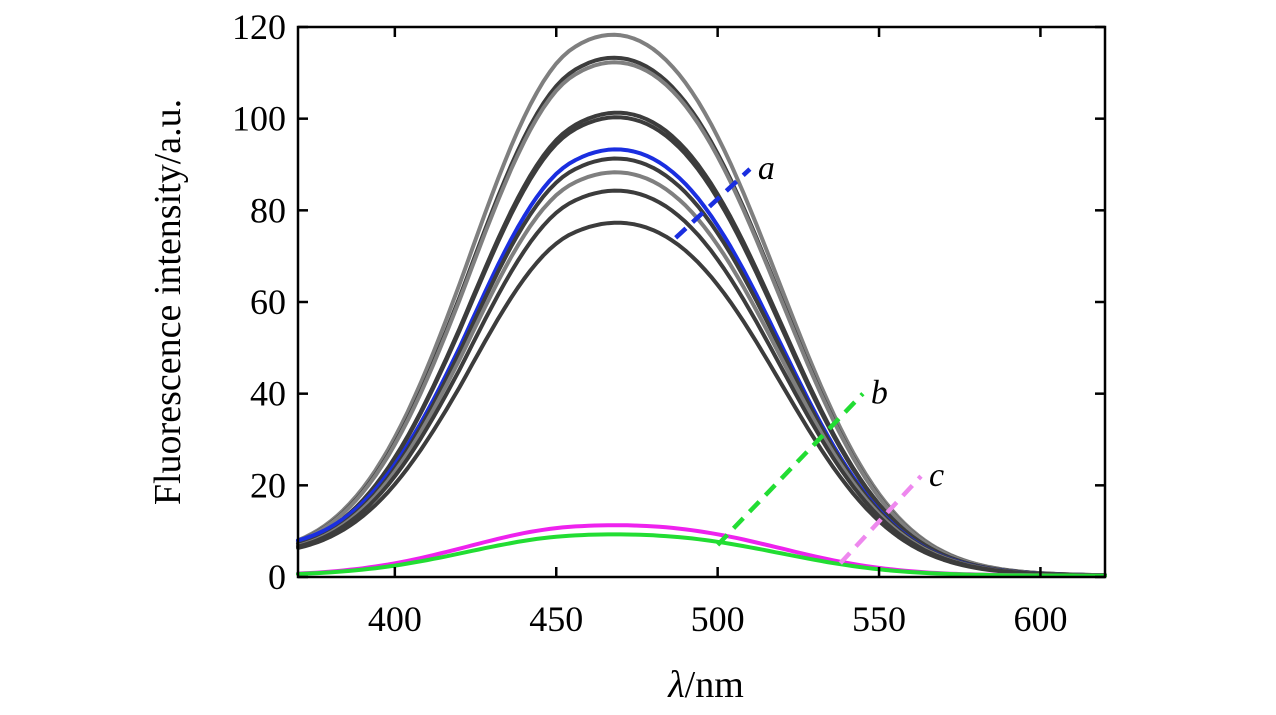  I want to click on x-tick-label: 400, so click(395, 619).